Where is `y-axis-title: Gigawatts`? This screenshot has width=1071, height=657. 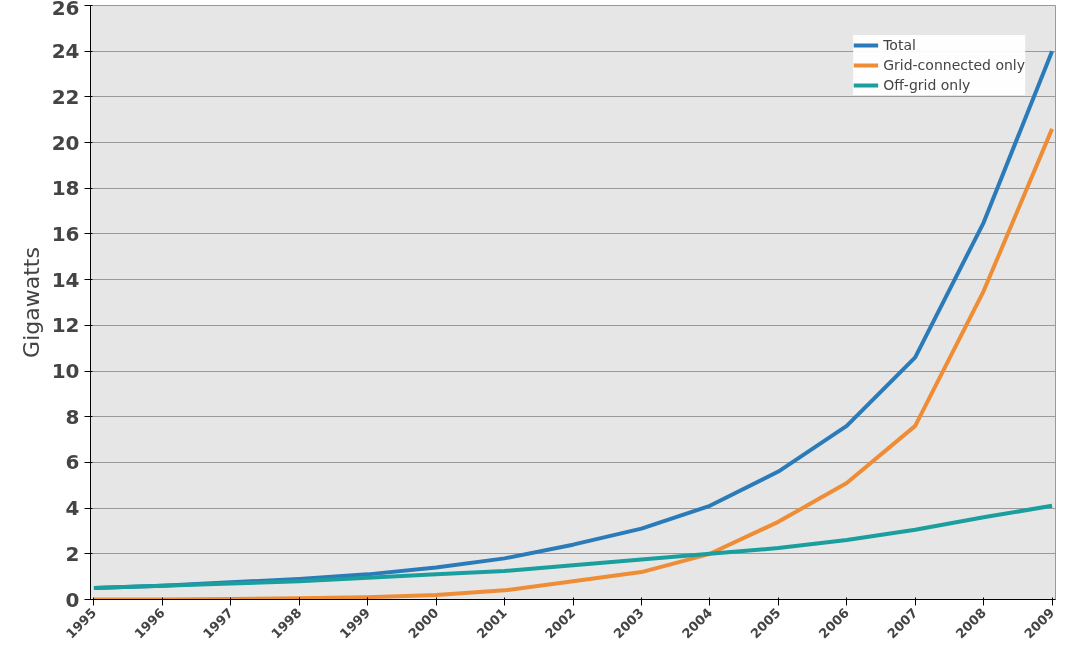
y-axis-title: Gigawatts is located at coordinates (31, 302).